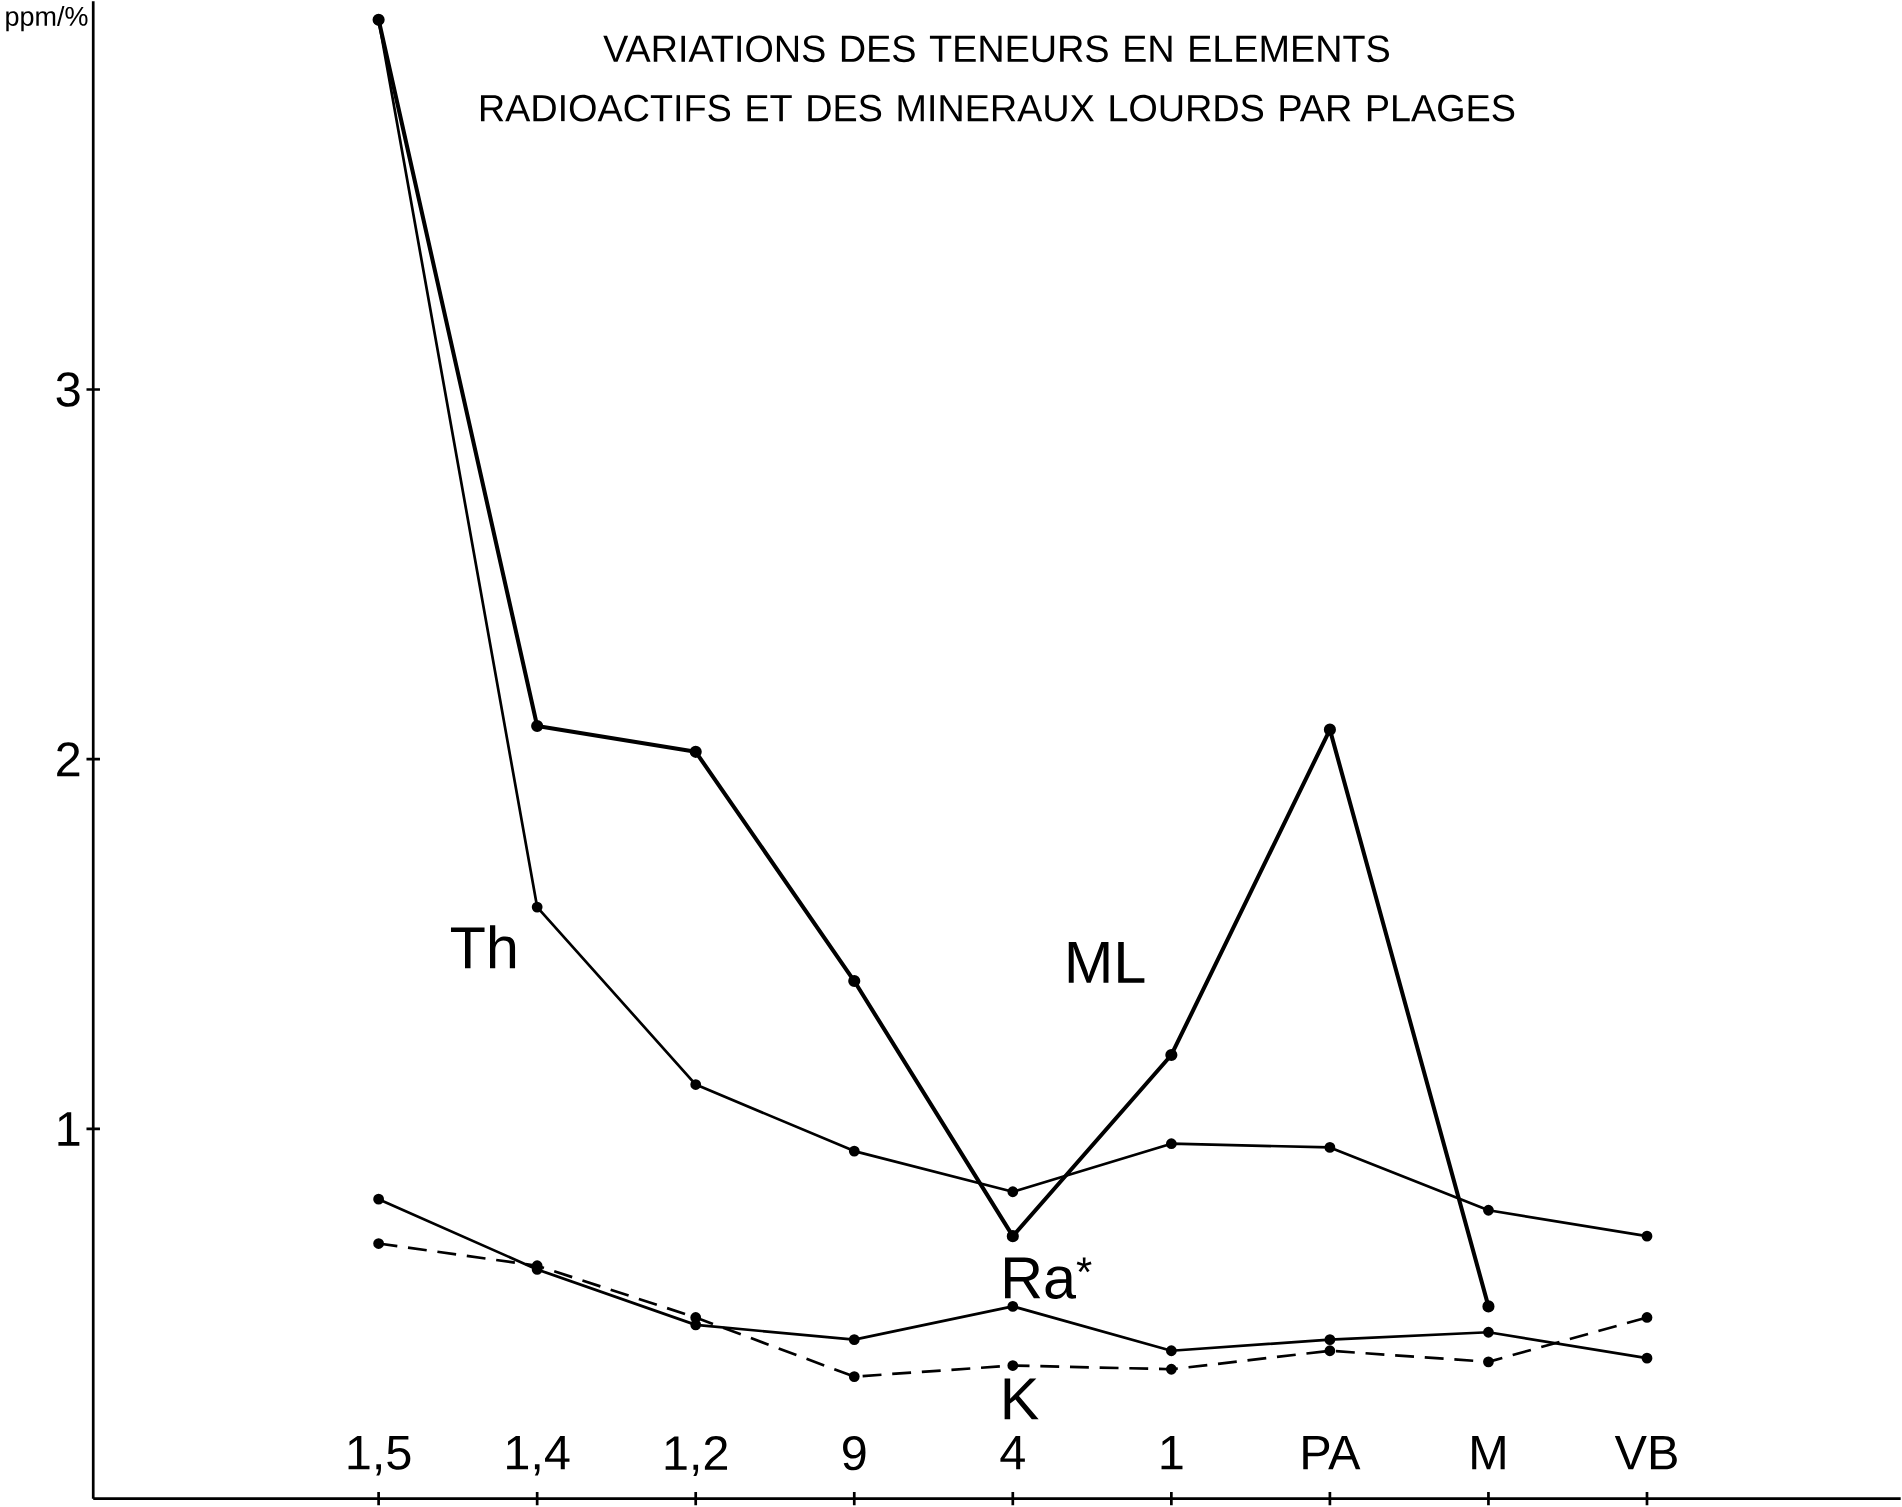  Describe the element at coordinates (538, 1456) in the screenshot. I see `x-tick-label: 1,4` at that location.